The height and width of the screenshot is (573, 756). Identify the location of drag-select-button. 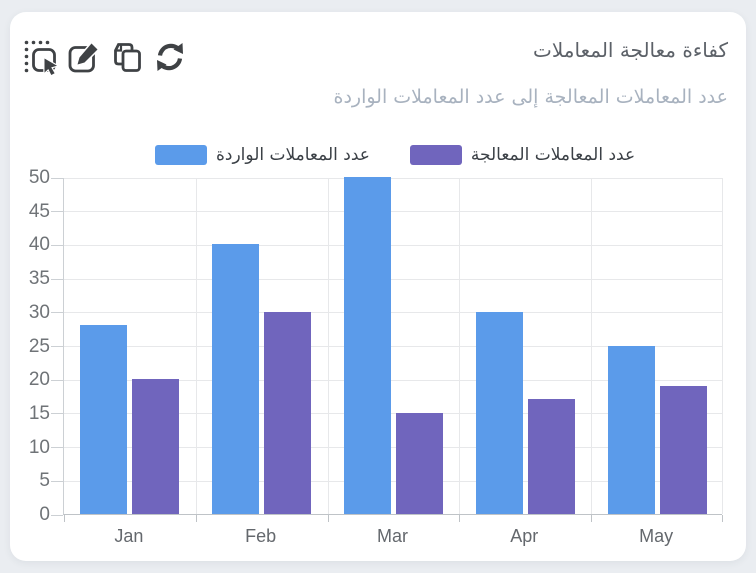
(41, 57).